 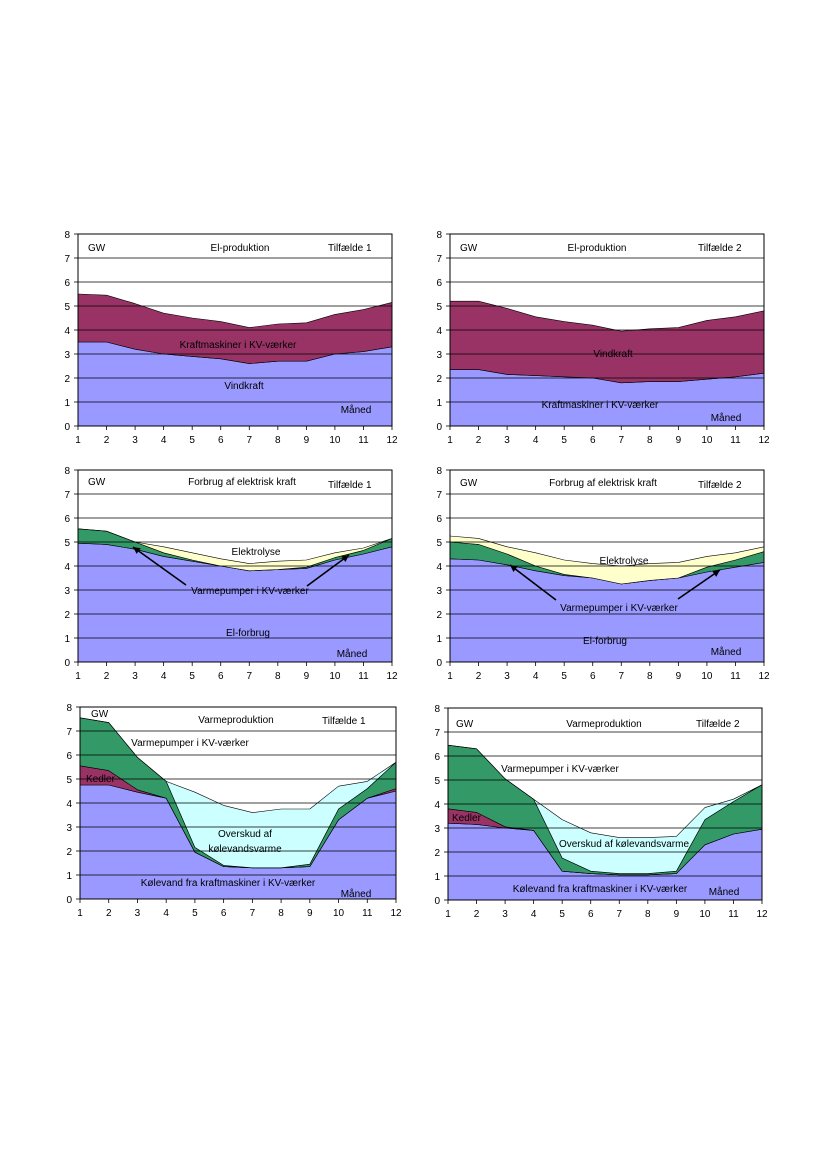 What do you see at coordinates (467, 818) in the screenshot?
I see `series-label: Kedler` at bounding box center [467, 818].